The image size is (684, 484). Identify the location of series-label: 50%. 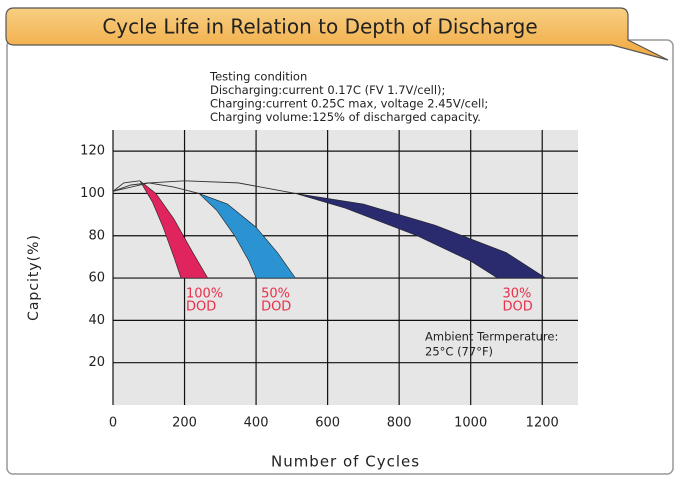
(275, 294).